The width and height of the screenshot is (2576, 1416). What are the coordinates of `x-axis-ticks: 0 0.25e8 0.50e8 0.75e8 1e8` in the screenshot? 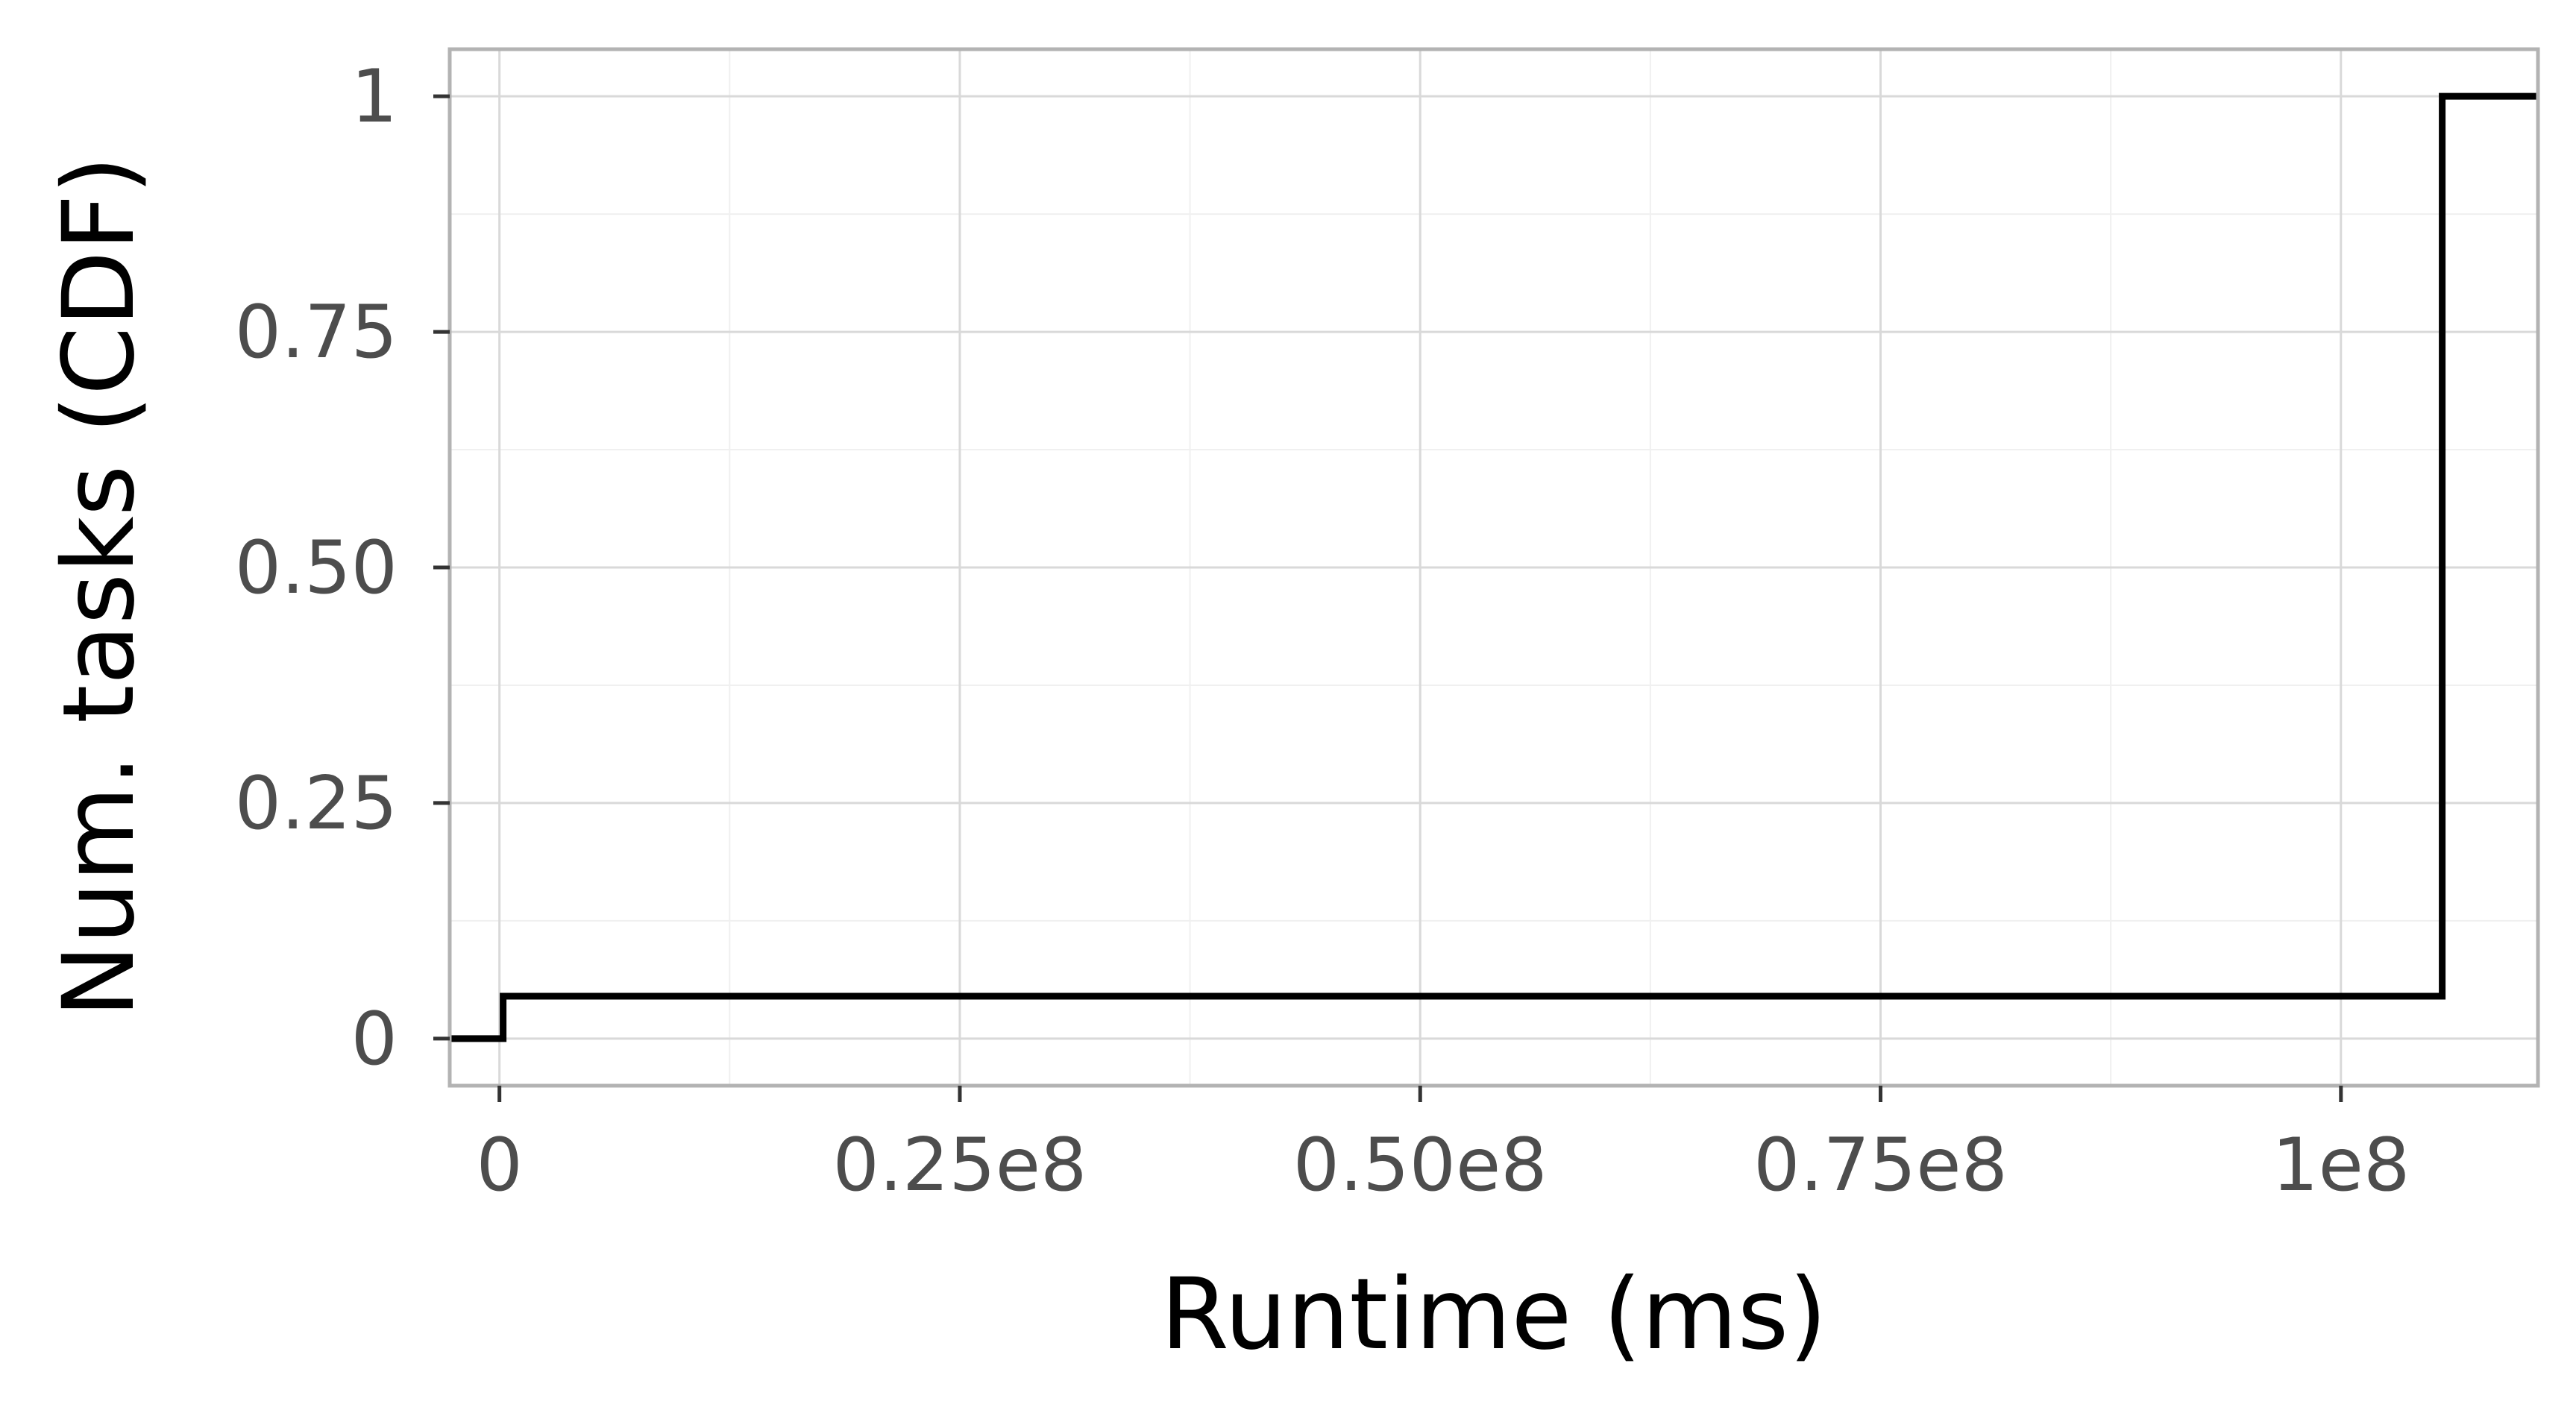 It's located at (1443, 1147).